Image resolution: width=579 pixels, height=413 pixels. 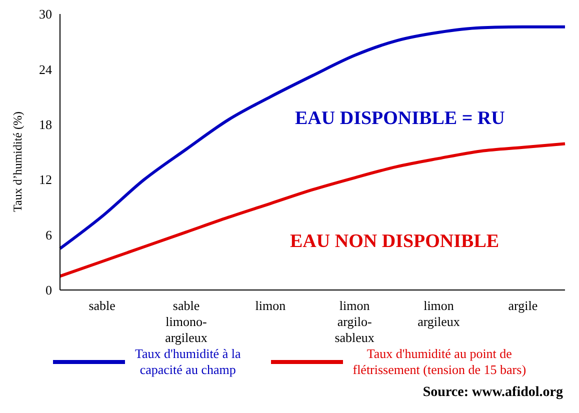 What do you see at coordinates (492, 393) in the screenshot?
I see `source-note: Source: www.afidol.org` at bounding box center [492, 393].